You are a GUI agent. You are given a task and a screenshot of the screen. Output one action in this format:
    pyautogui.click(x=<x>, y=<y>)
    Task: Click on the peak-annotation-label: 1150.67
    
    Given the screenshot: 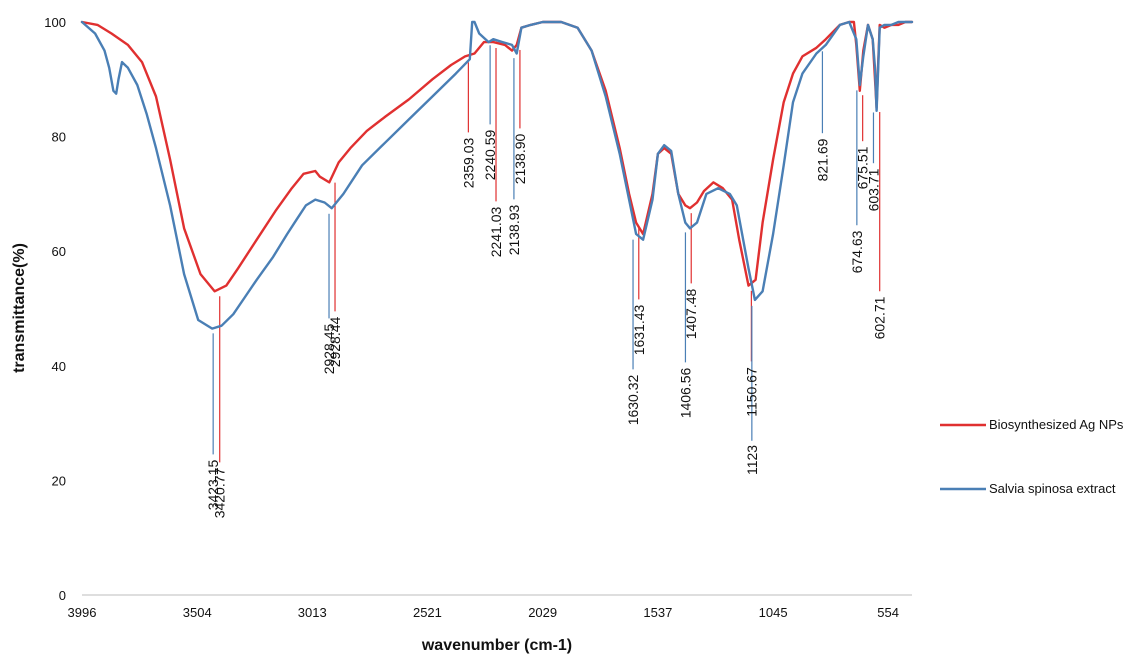 What is the action you would take?
    pyautogui.click(x=751, y=392)
    